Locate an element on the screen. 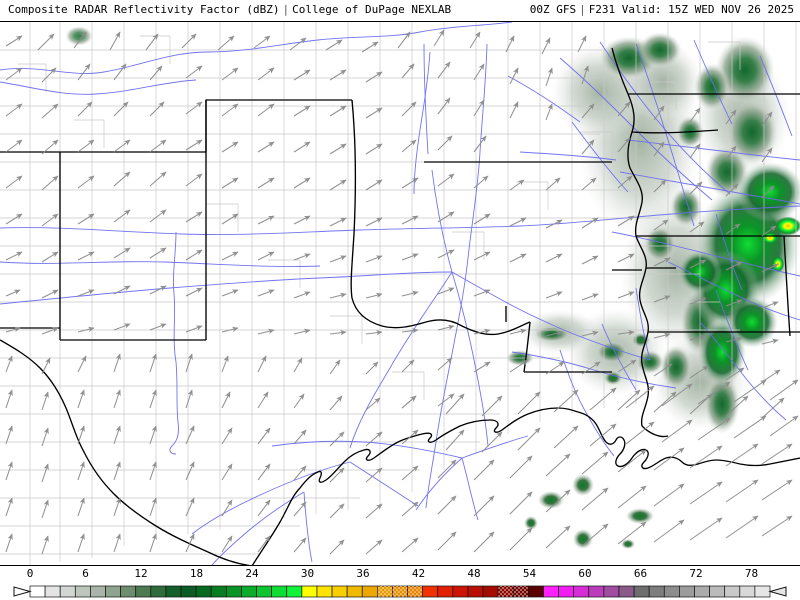 The width and height of the screenshot is (800, 600). colorbar-tick-18: 18 is located at coordinates (196, 573).